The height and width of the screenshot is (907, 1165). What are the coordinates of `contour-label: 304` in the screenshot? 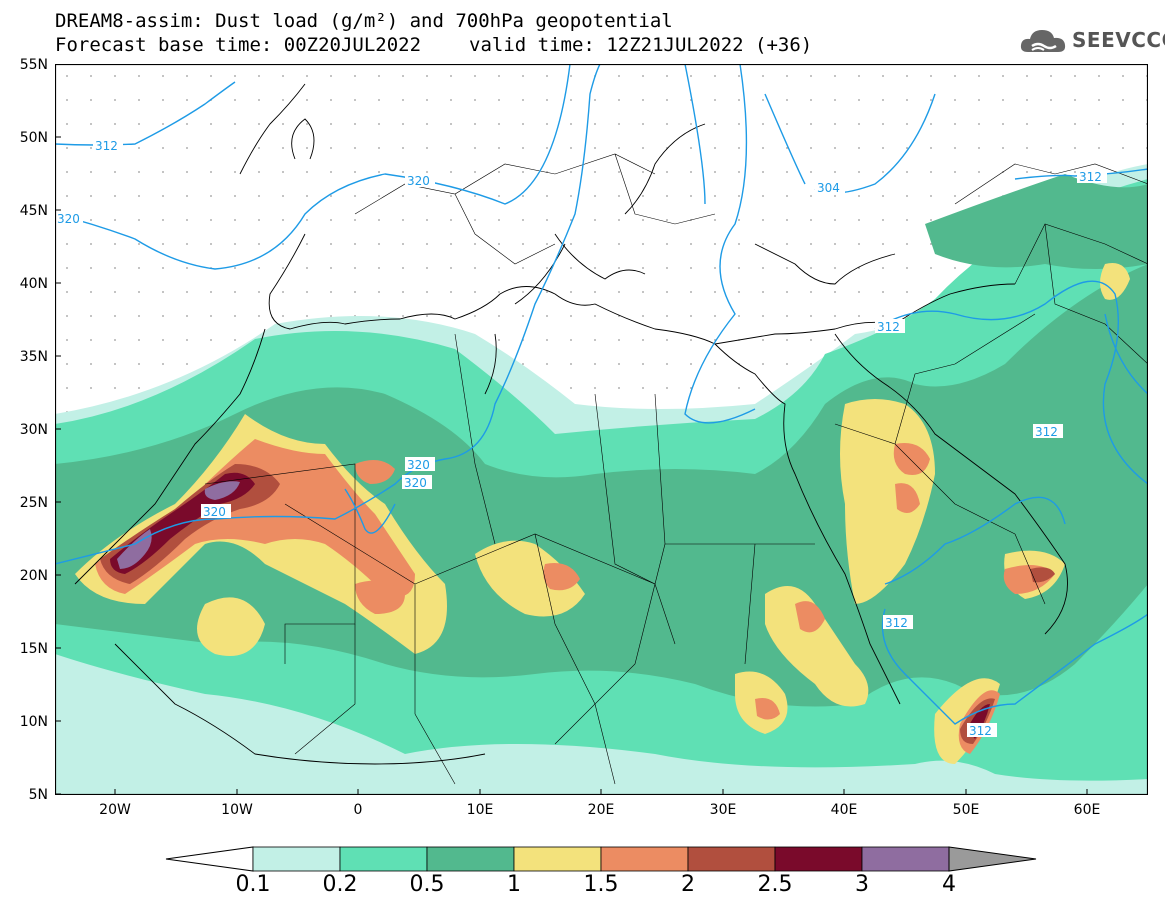 It's located at (828, 188).